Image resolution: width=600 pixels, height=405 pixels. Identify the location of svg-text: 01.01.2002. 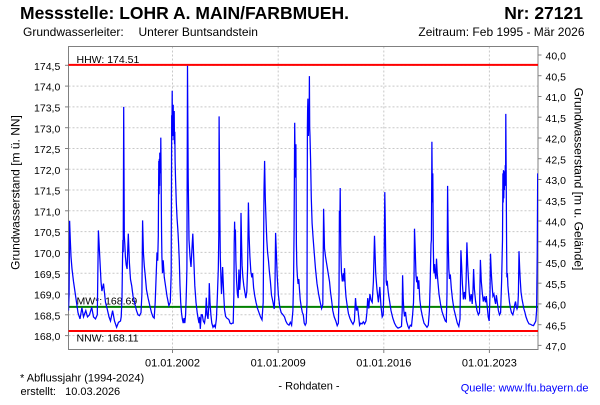
(172, 364).